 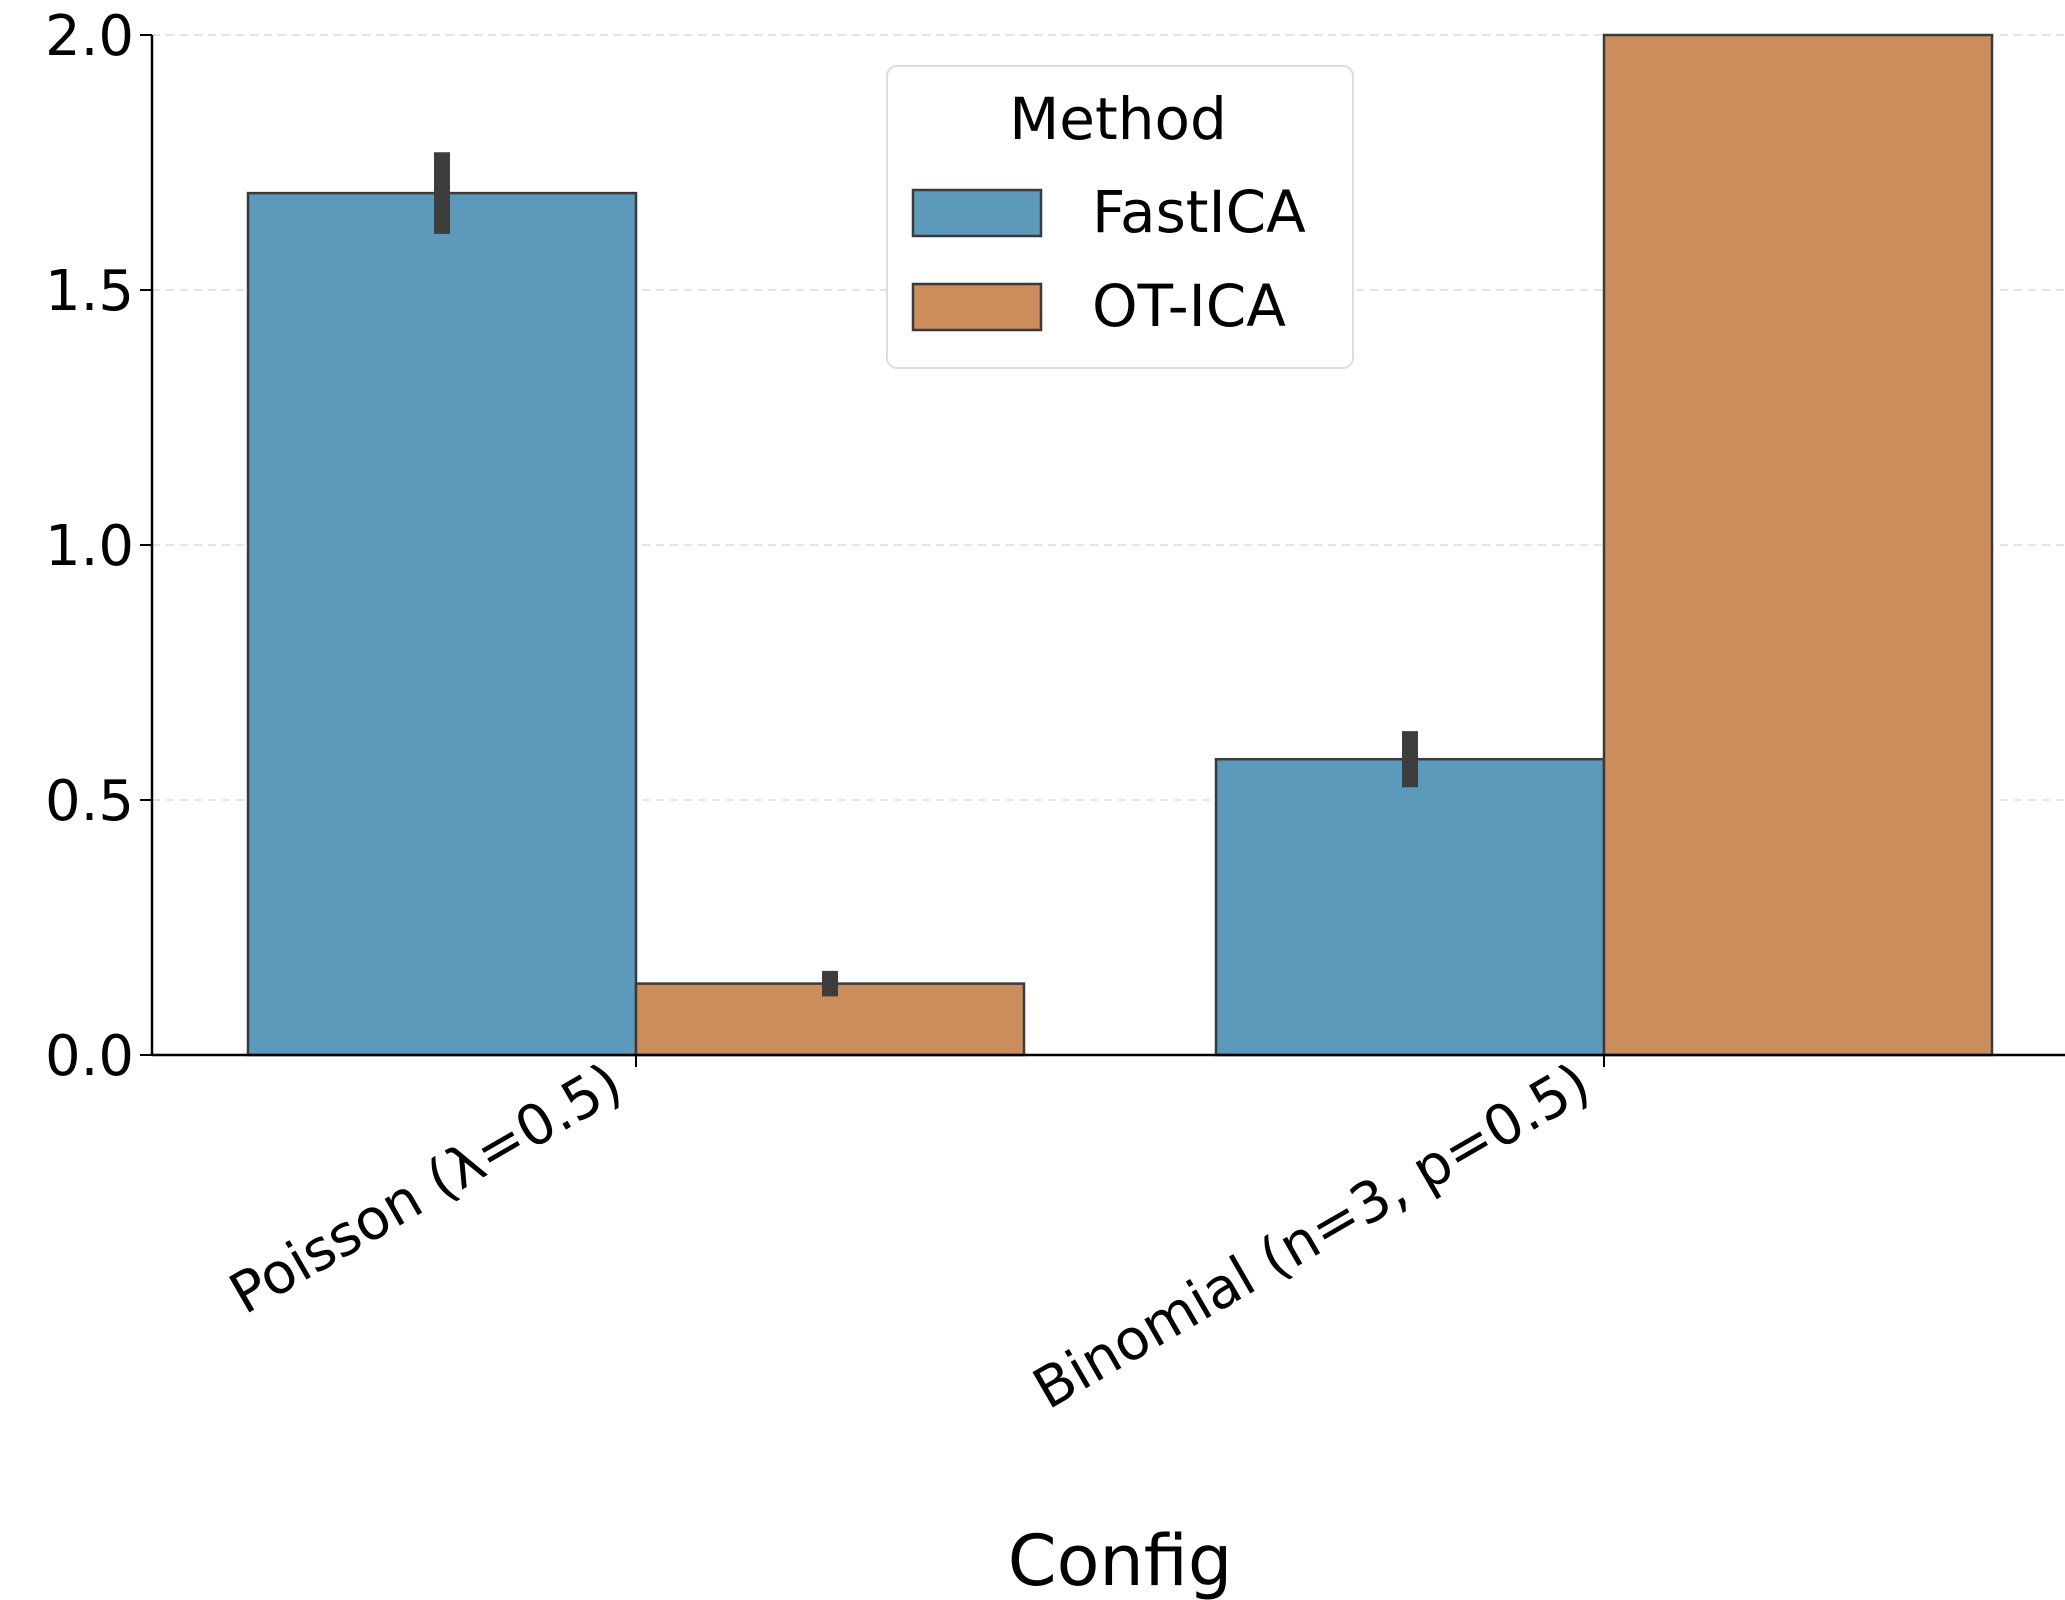 What do you see at coordinates (89, 546) in the screenshot?
I see `y-tick-label: 1.0` at bounding box center [89, 546].